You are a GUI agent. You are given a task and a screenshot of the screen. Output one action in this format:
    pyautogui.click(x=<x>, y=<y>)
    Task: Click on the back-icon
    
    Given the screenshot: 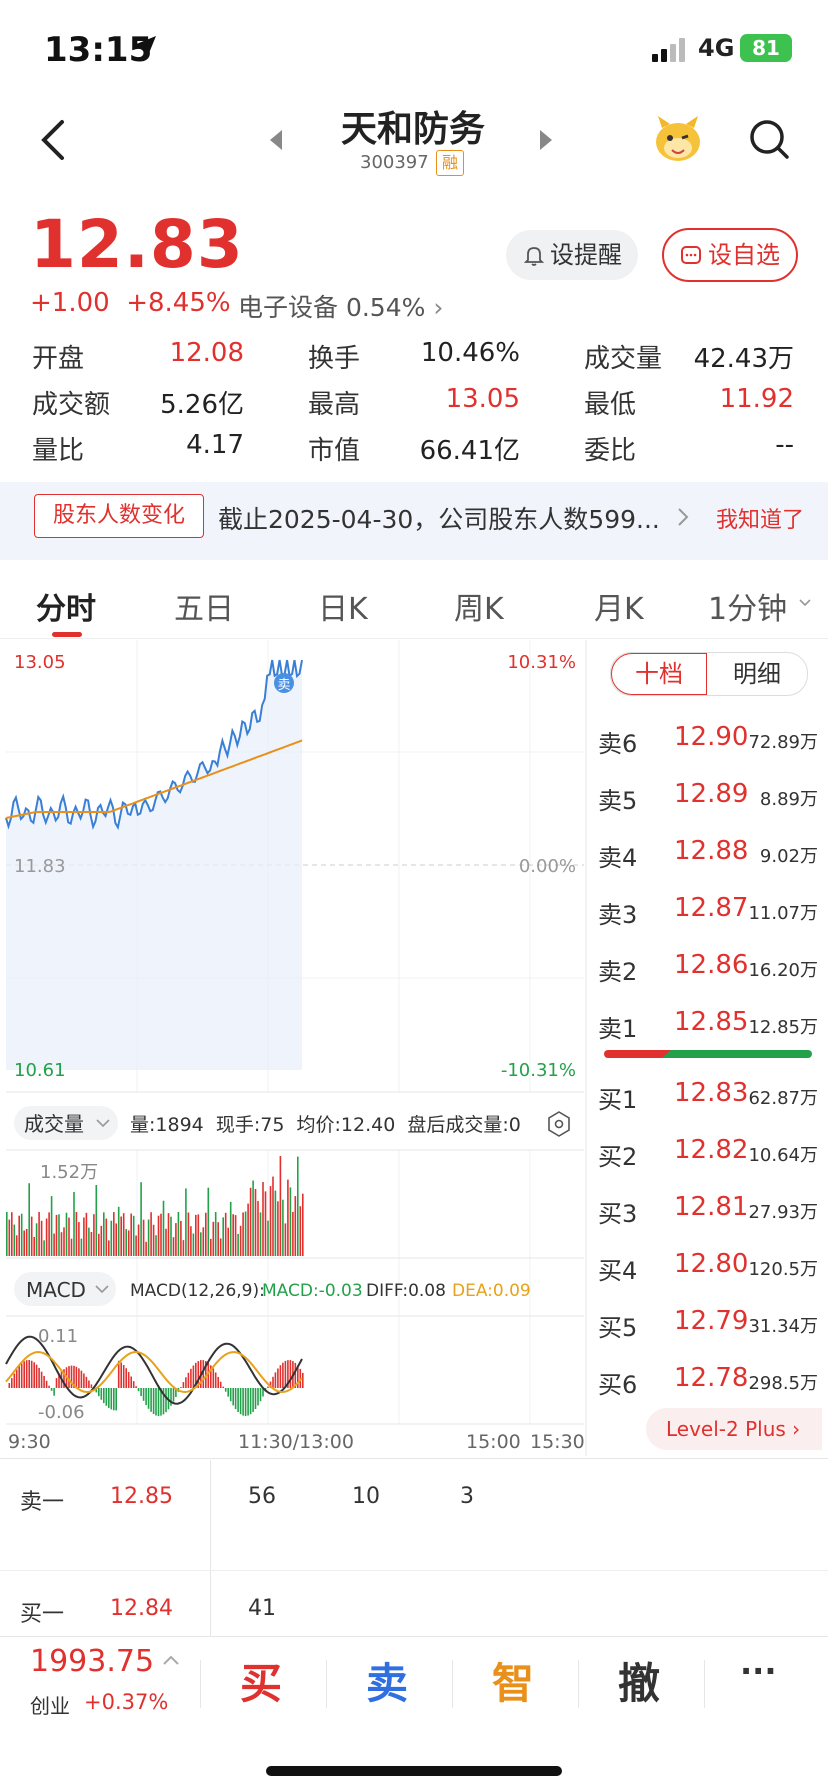 What is the action you would take?
    pyautogui.click(x=54, y=140)
    